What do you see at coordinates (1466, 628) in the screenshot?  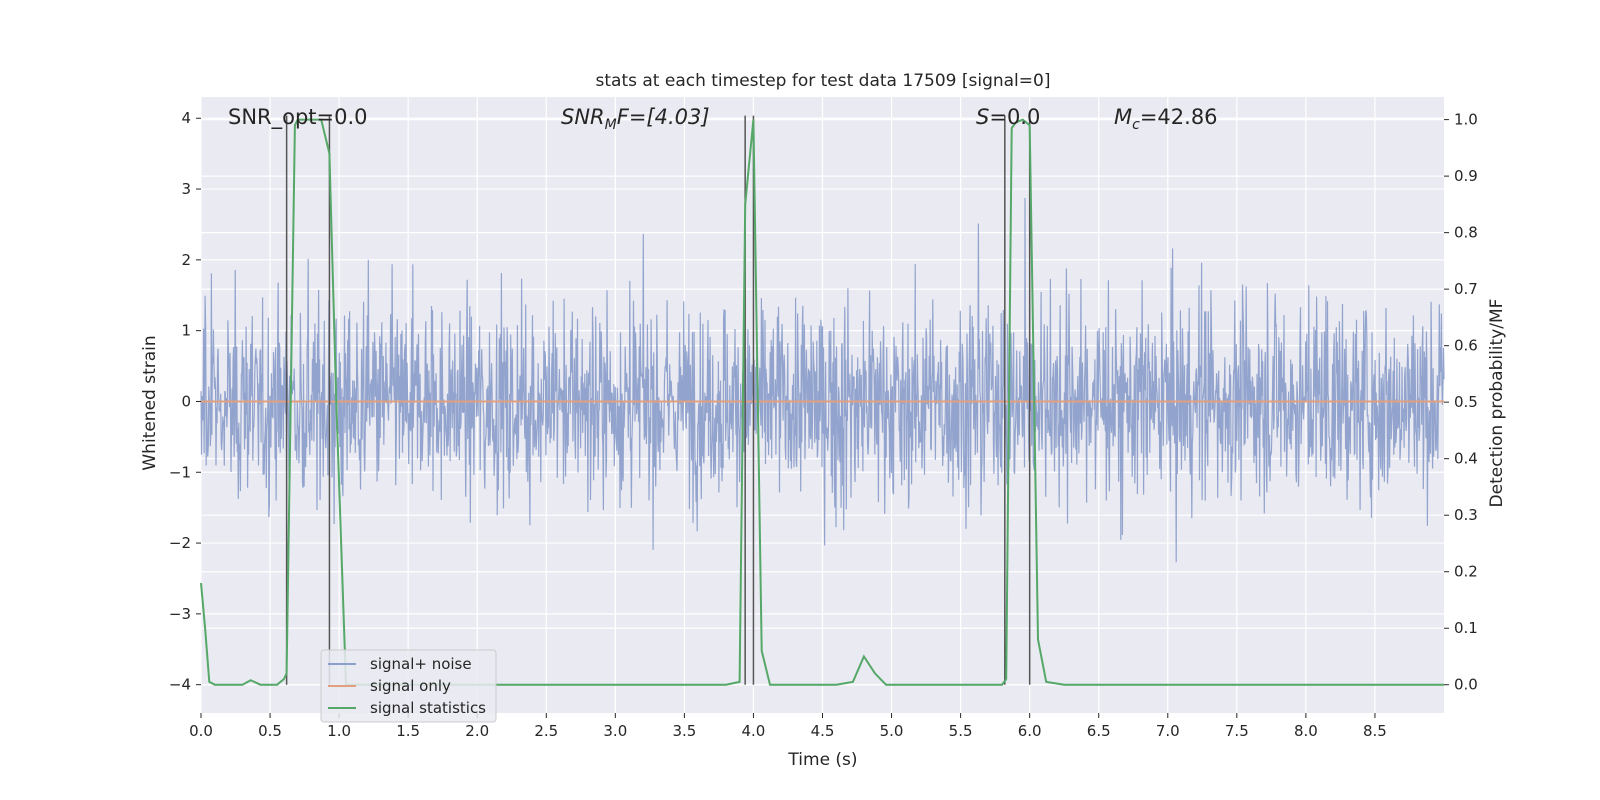 I see `y-right-tick-label: 0.1` at bounding box center [1466, 628].